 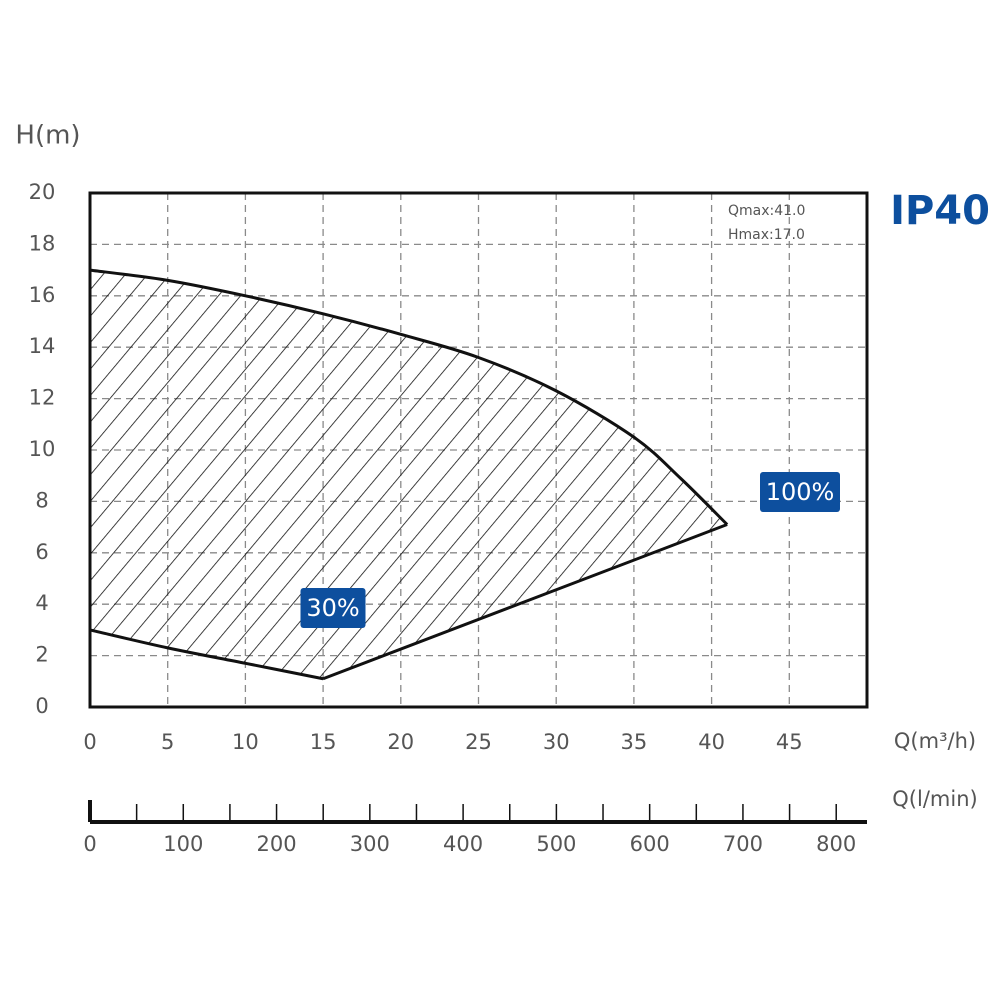 What do you see at coordinates (42, 398) in the screenshot?
I see `y-tick-label: 12` at bounding box center [42, 398].